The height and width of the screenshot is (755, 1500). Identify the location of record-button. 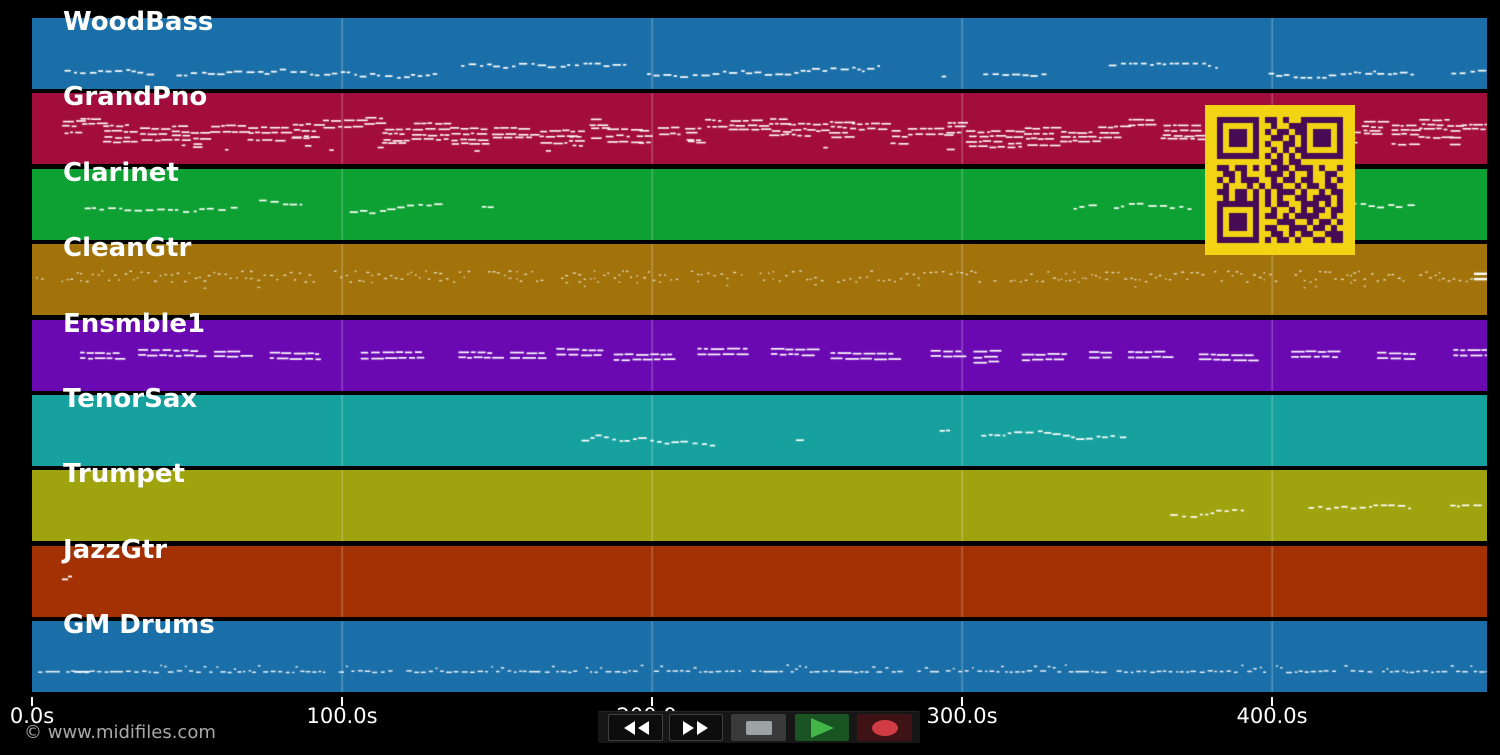
(884, 727).